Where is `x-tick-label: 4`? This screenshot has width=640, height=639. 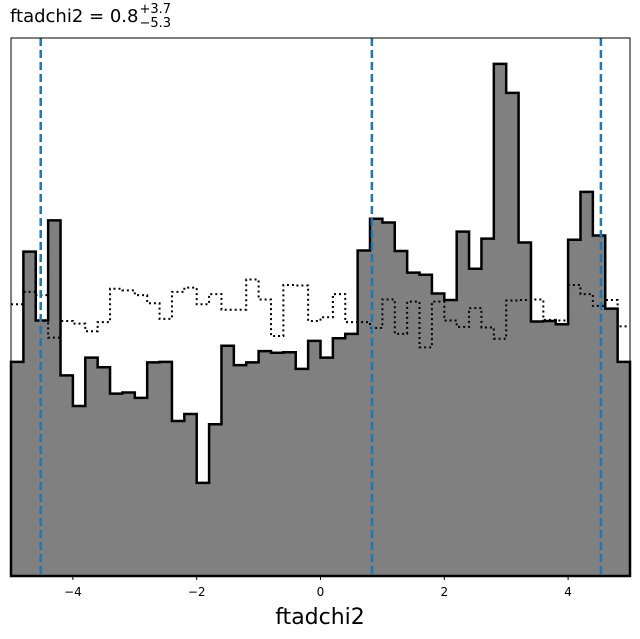 x-tick-label: 4 is located at coordinates (568, 592).